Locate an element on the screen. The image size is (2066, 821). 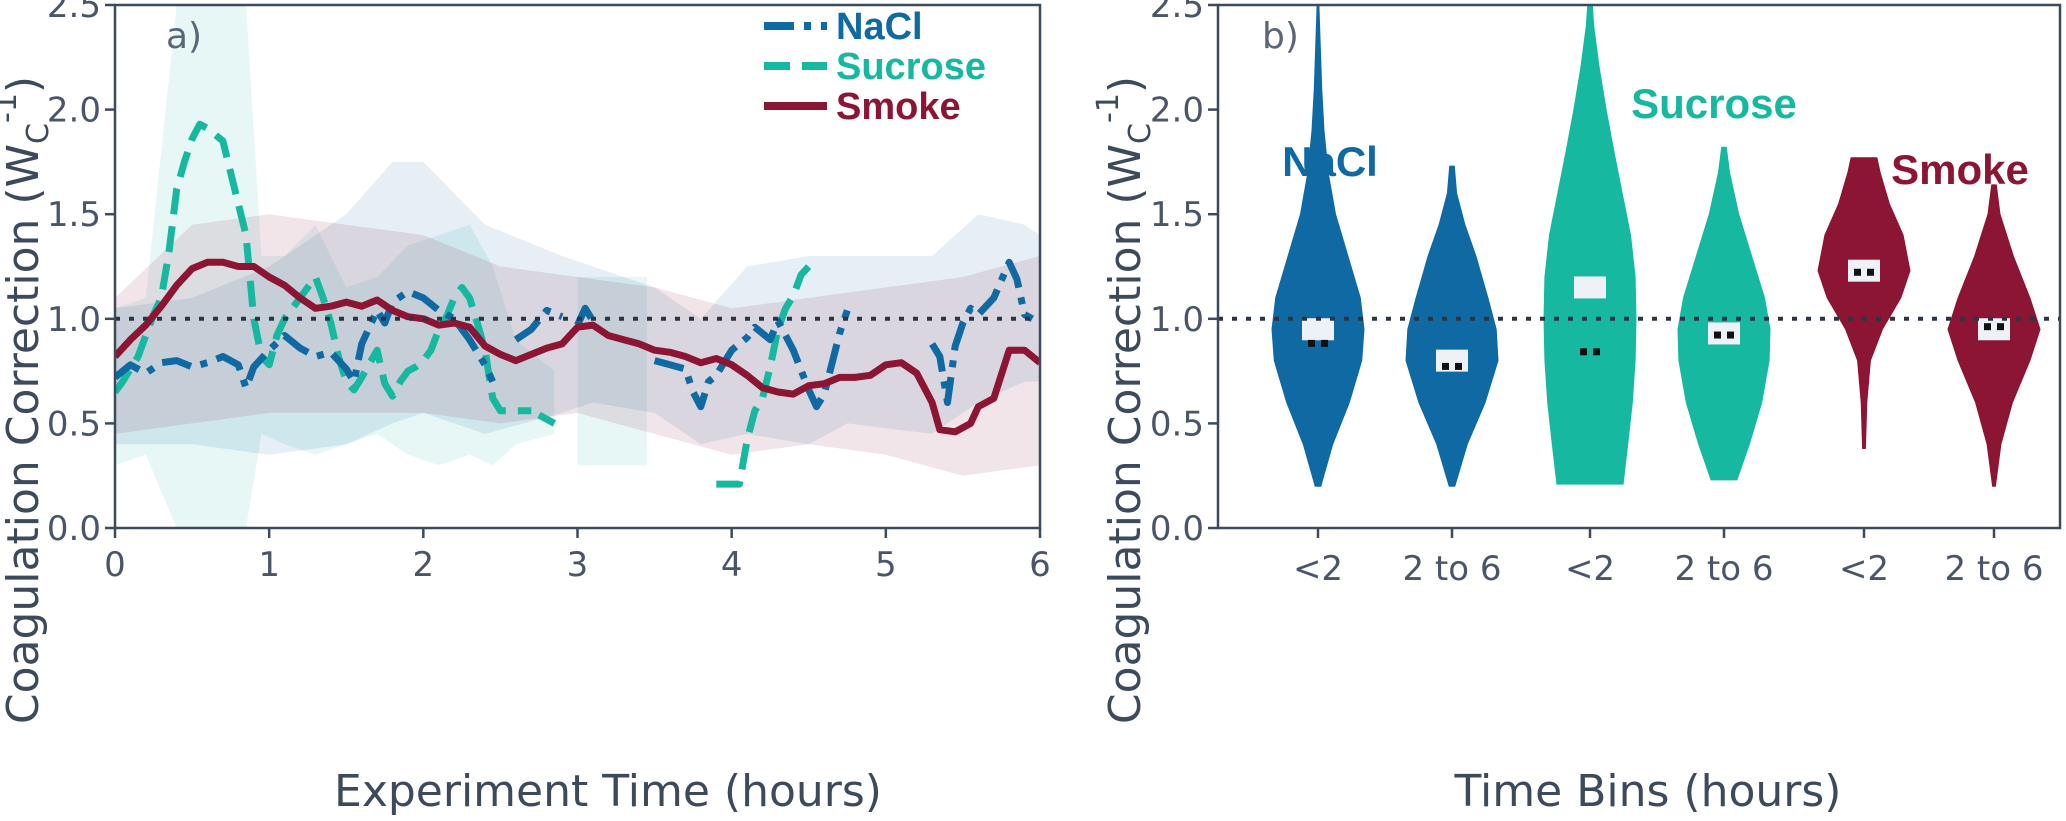
violin-sucrose-2to6 is located at coordinates (1724, 313).